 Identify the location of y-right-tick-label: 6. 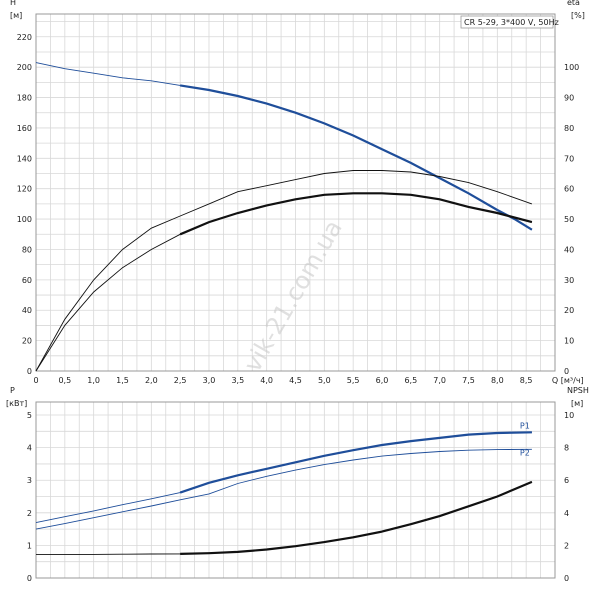
(566, 480).